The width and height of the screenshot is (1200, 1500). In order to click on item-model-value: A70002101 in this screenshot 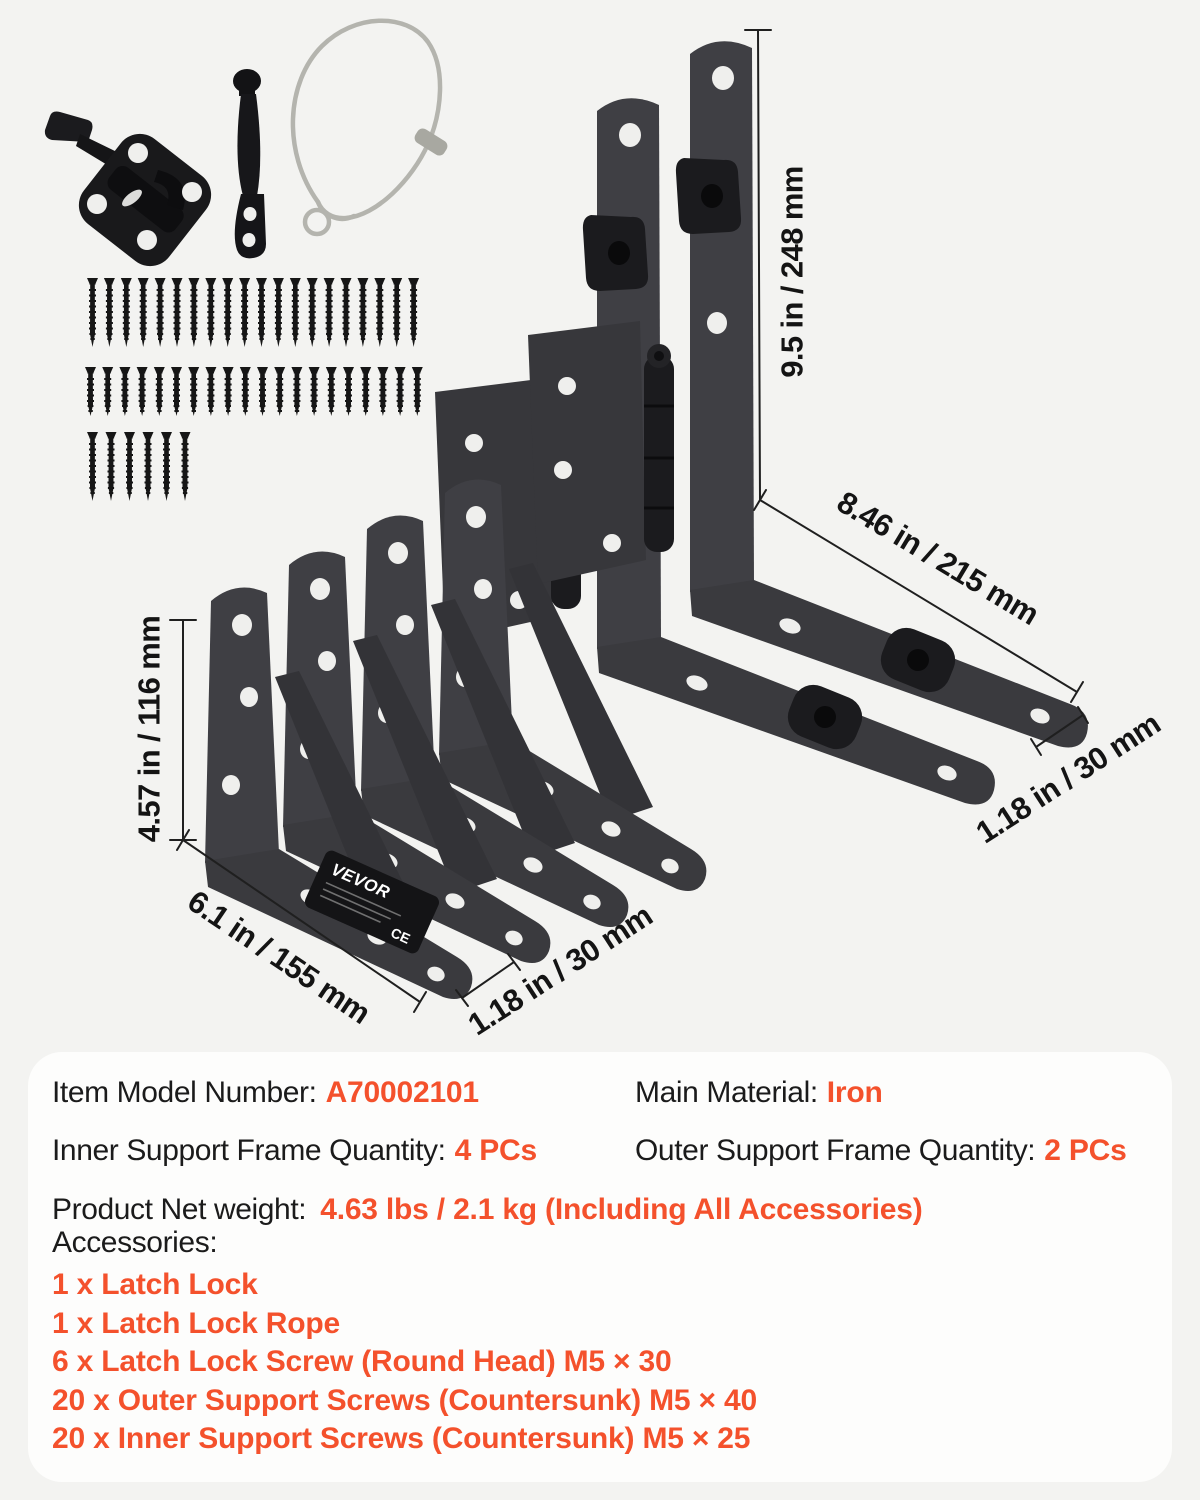, I will do `click(402, 1092)`.